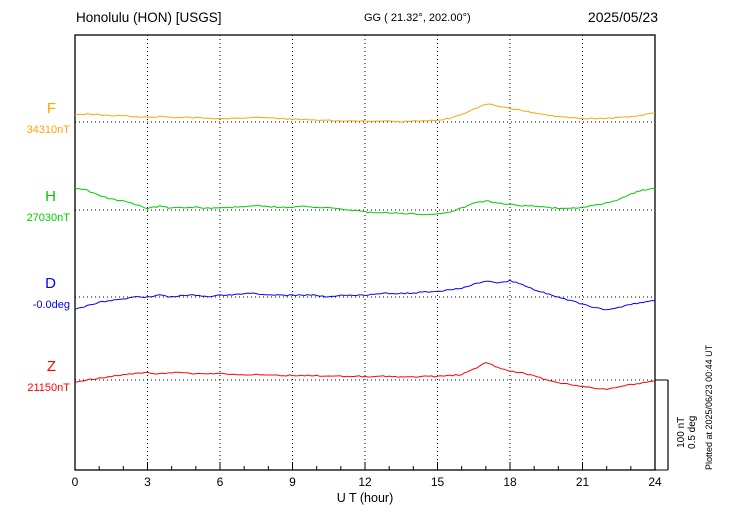 Image resolution: width=730 pixels, height=520 pixels. What do you see at coordinates (655, 482) in the screenshot?
I see `x-tick-label: 24` at bounding box center [655, 482].